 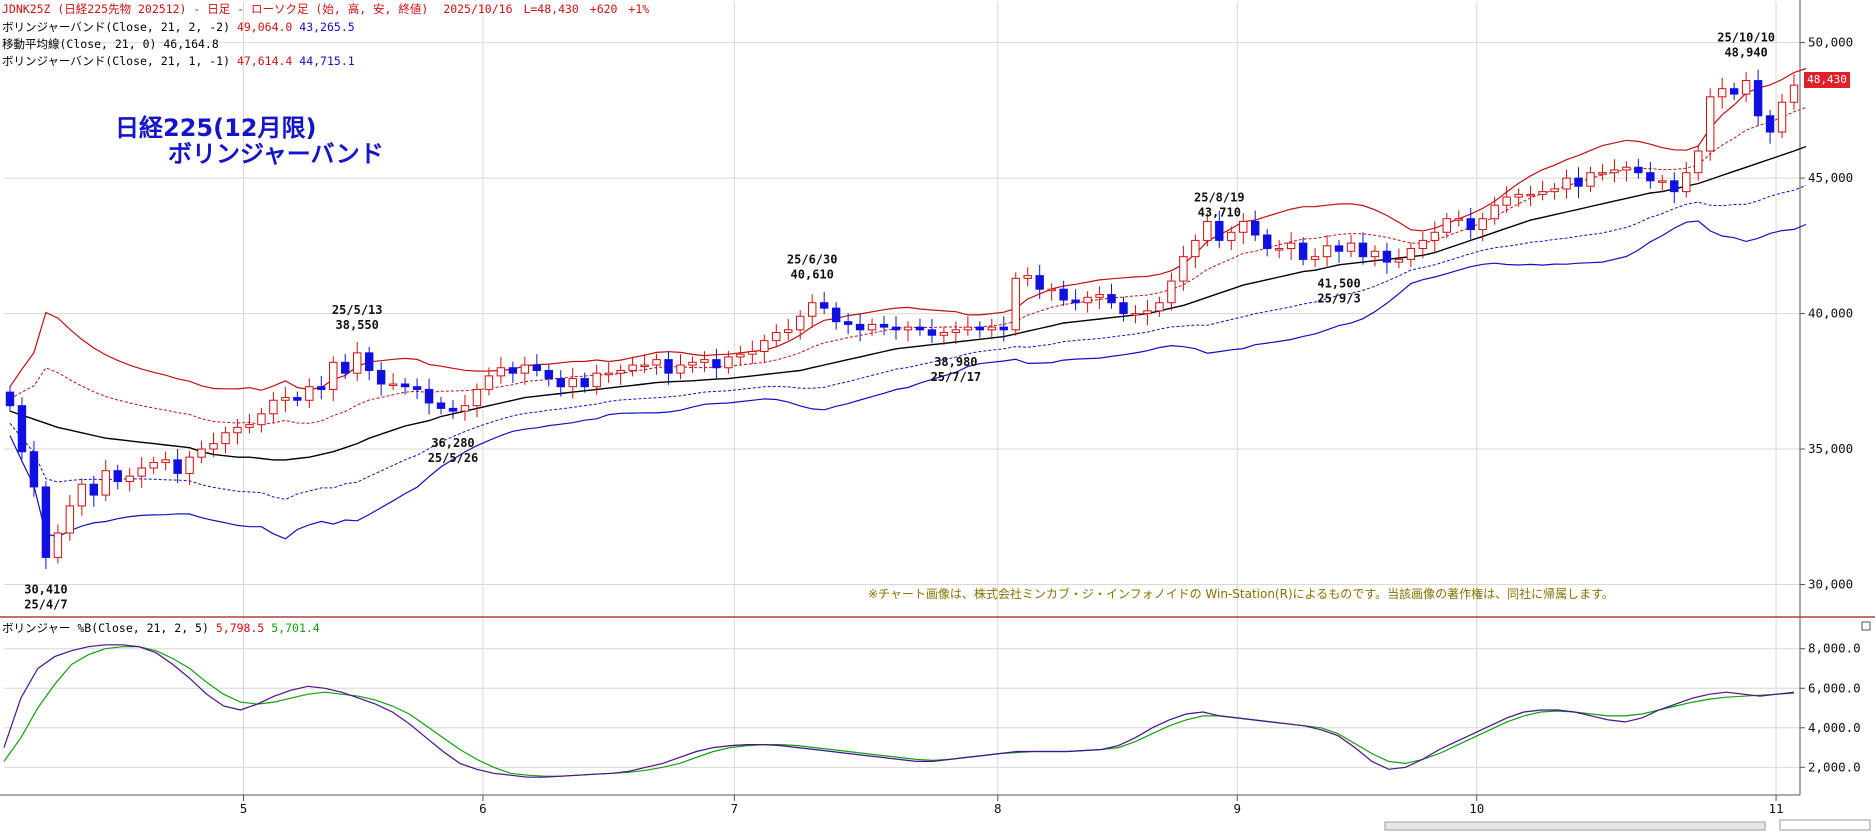 I want to click on annotation-date: 25/8/19, so click(x=1219, y=197).